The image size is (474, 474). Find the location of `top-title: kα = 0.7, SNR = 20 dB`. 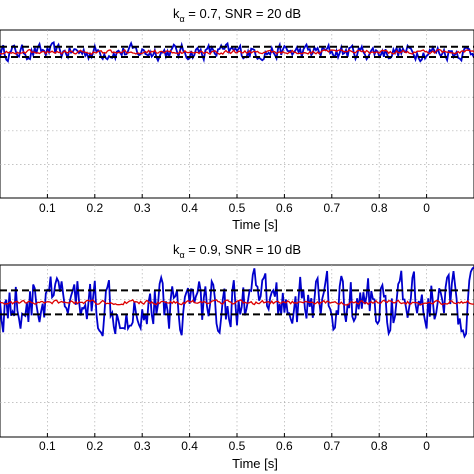

top-title: kα = 0.7, SNR = 20 dB is located at coordinates (237, 15).